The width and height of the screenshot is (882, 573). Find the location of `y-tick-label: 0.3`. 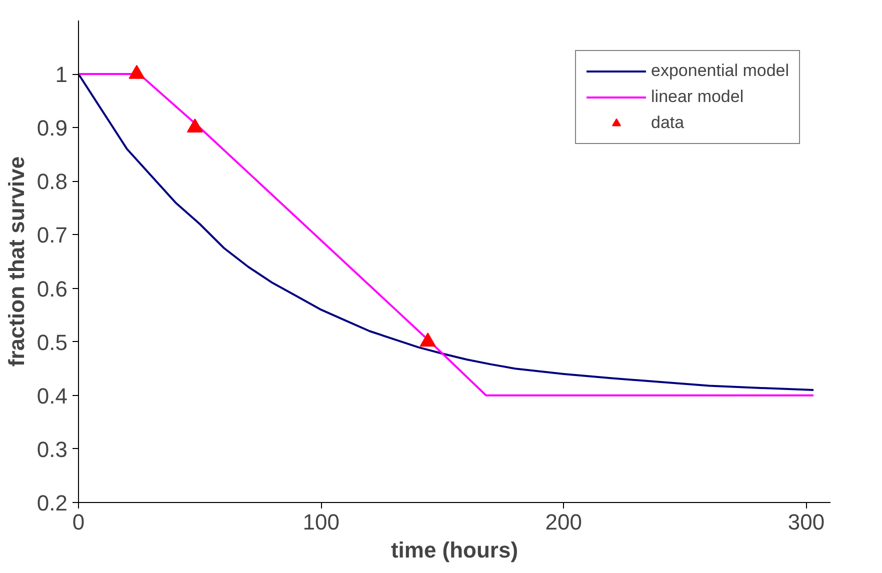

y-tick-label: 0.3 is located at coordinates (52, 449).